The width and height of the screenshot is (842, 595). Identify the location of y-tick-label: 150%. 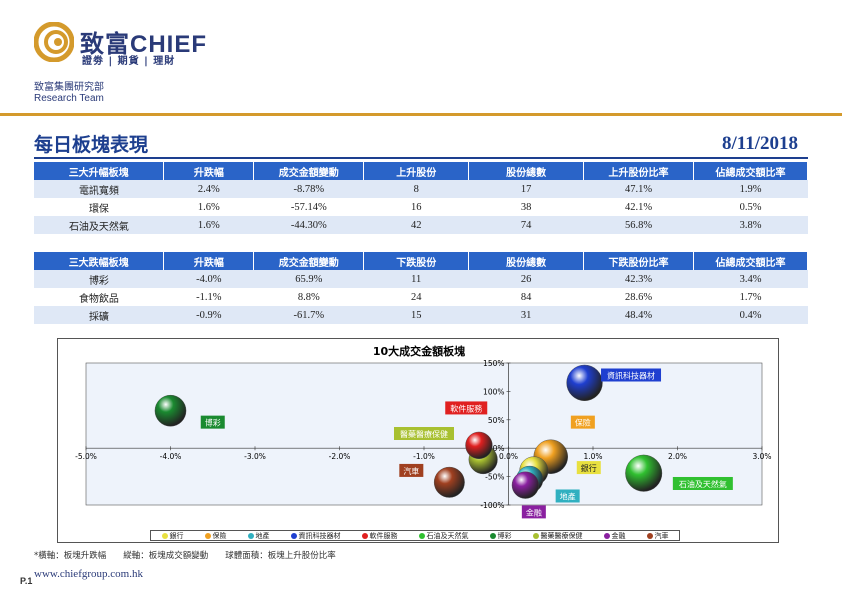
(493, 363).